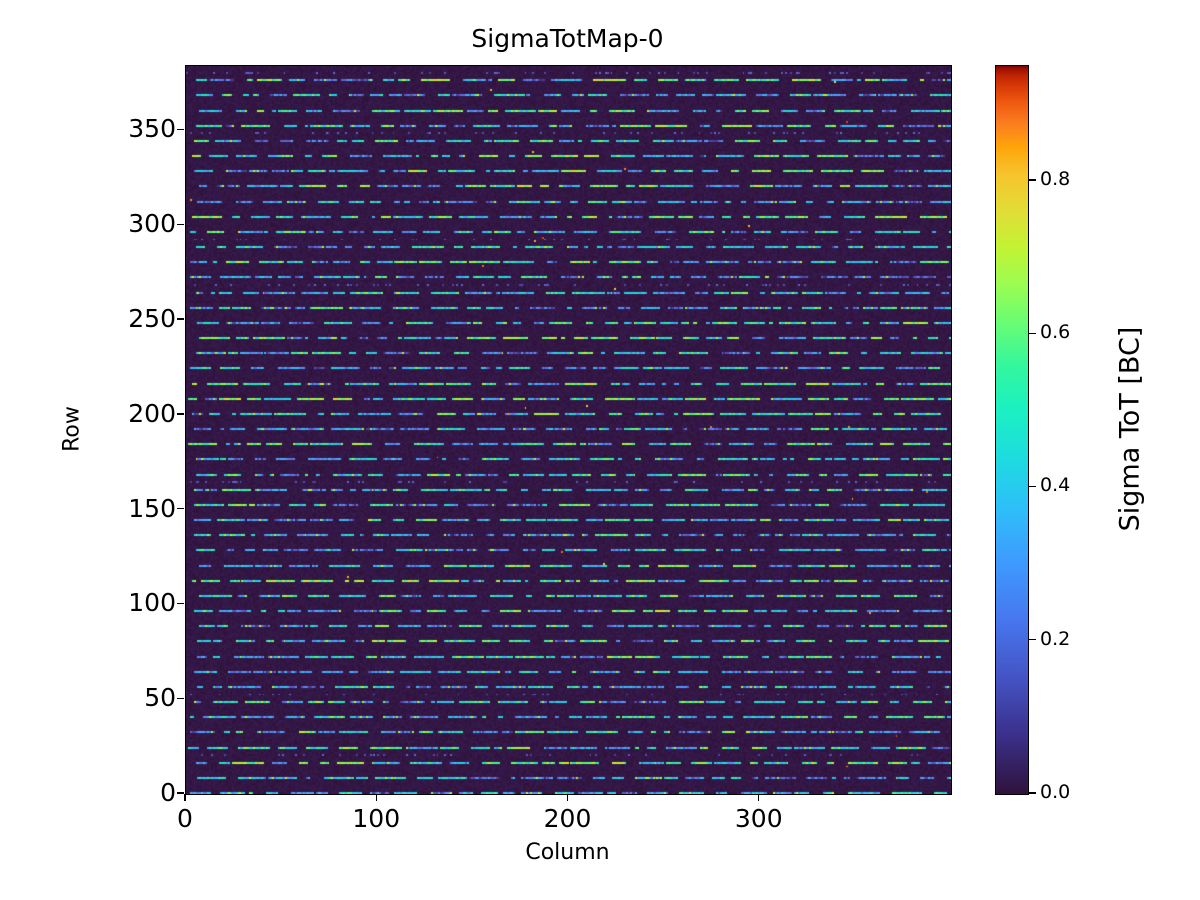 This screenshot has height=900, width=1200. I want to click on y-tick-label: 200, so click(152, 413).